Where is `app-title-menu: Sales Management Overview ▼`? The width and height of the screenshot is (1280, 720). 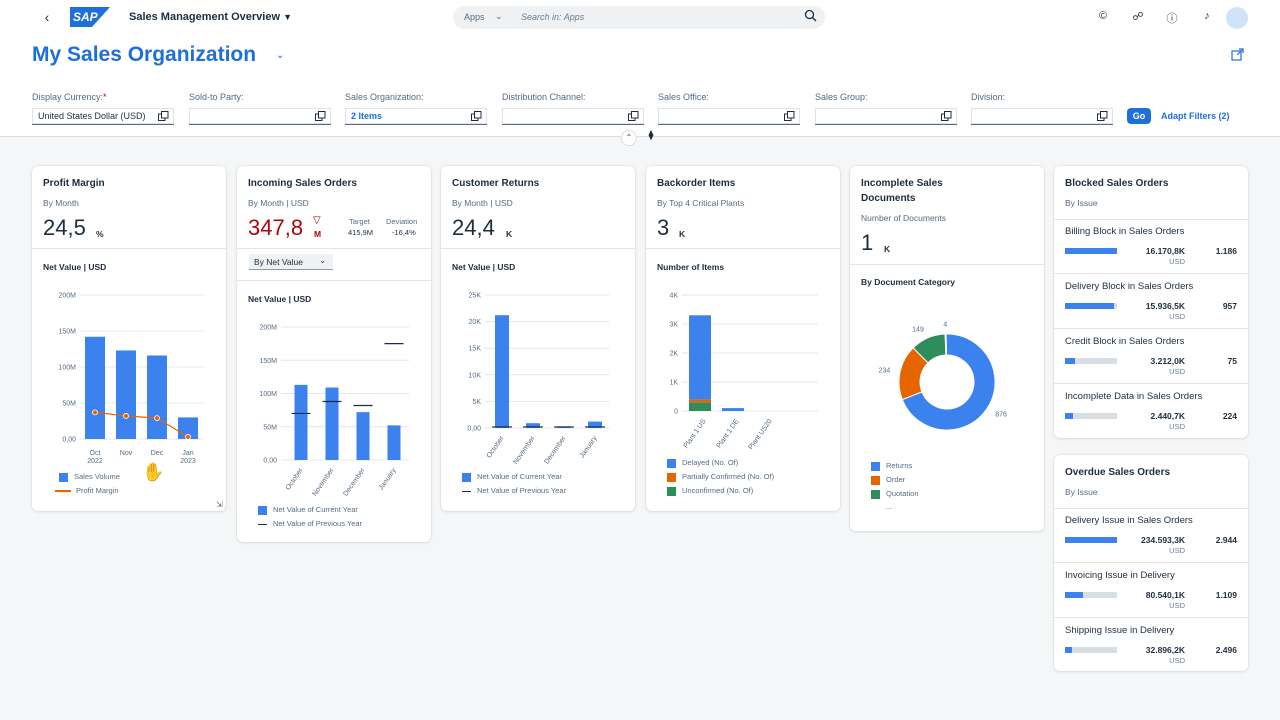 app-title-menu: Sales Management Overview ▼ is located at coordinates (210, 17).